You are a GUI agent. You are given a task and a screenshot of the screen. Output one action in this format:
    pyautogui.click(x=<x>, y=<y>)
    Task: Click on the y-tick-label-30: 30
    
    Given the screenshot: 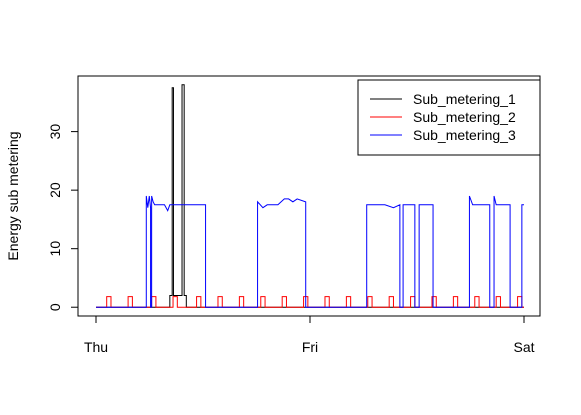 What is the action you would take?
    pyautogui.click(x=55, y=132)
    